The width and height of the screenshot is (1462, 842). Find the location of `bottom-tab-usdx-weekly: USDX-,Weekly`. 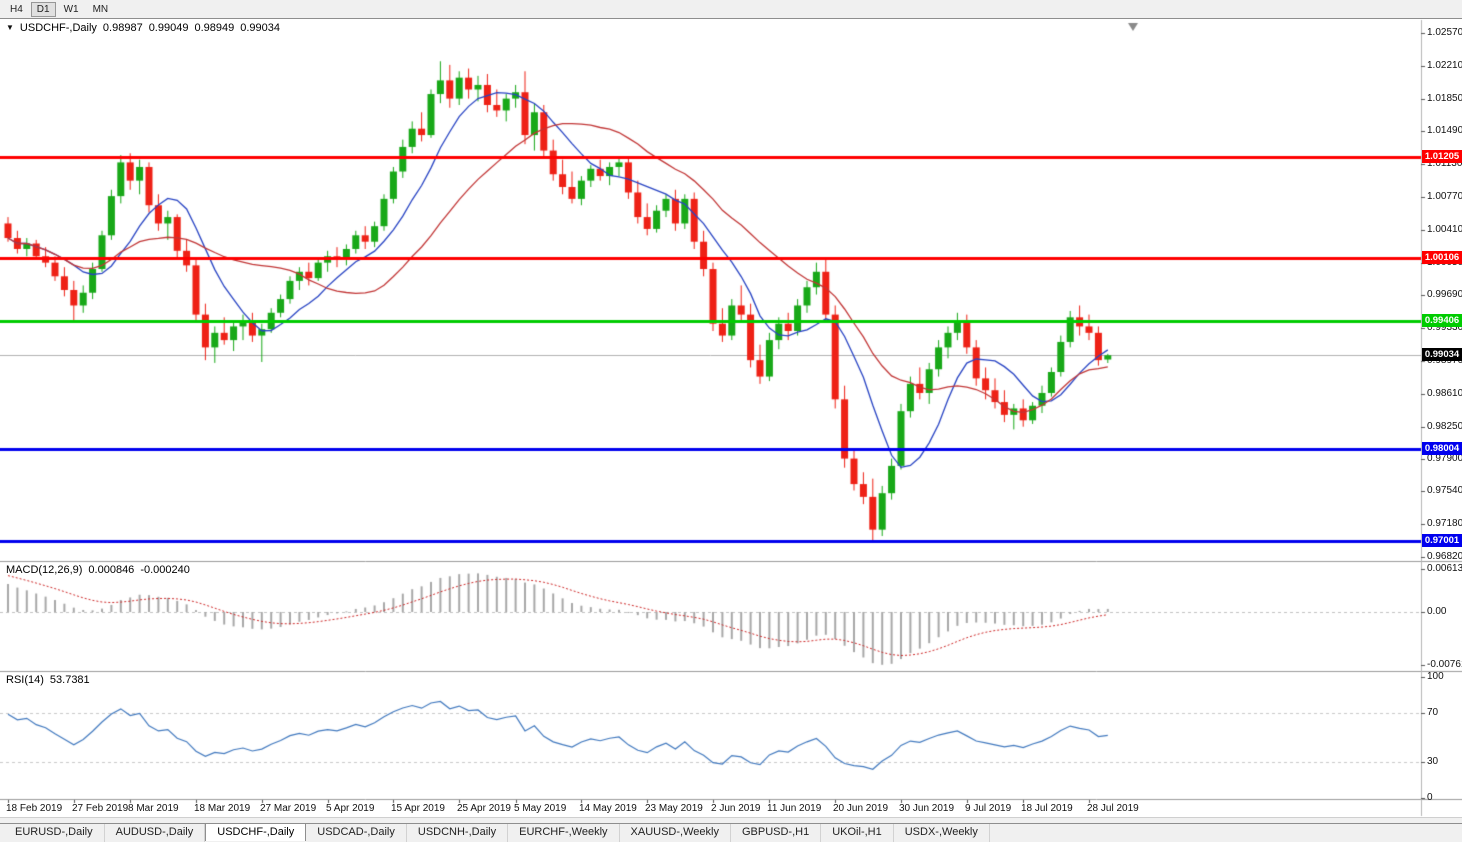

bottom-tab-usdx-weekly: USDX-,Weekly is located at coordinates (942, 833).